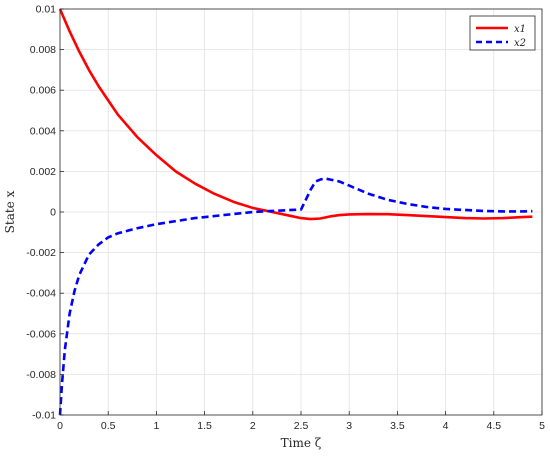  What do you see at coordinates (156, 426) in the screenshot?
I see `x-tick-label: 1` at bounding box center [156, 426].